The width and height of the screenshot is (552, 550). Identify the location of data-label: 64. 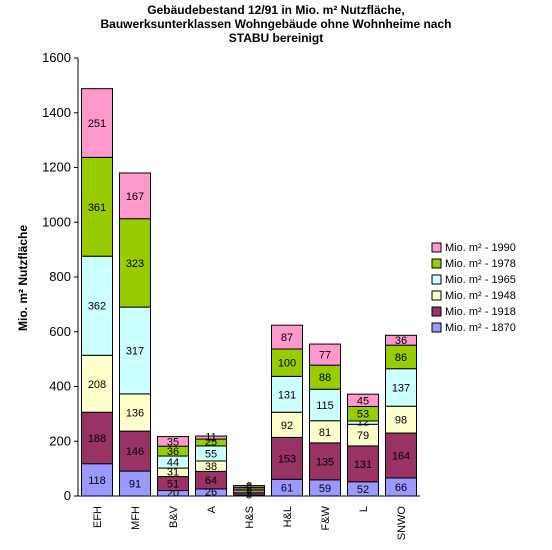
(211, 481).